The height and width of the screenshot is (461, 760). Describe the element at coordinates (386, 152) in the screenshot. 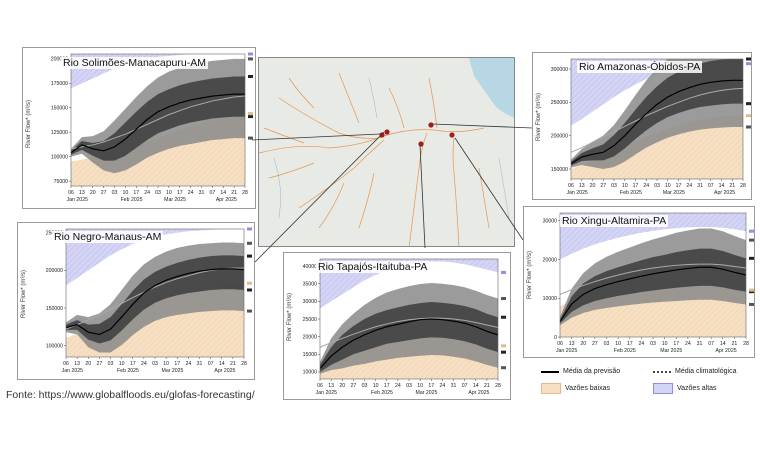

I see `map-svg` at that location.